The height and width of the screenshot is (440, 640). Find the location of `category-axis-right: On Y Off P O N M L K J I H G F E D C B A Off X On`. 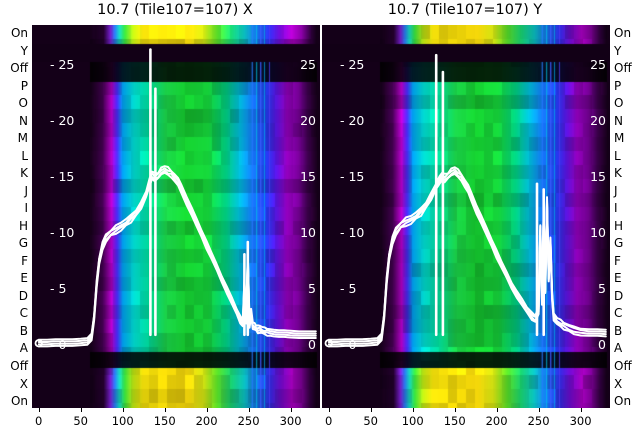

category-axis-right: On Y Off P O N M L K J I H G F E D C B A Off X On is located at coordinates (625, 216).